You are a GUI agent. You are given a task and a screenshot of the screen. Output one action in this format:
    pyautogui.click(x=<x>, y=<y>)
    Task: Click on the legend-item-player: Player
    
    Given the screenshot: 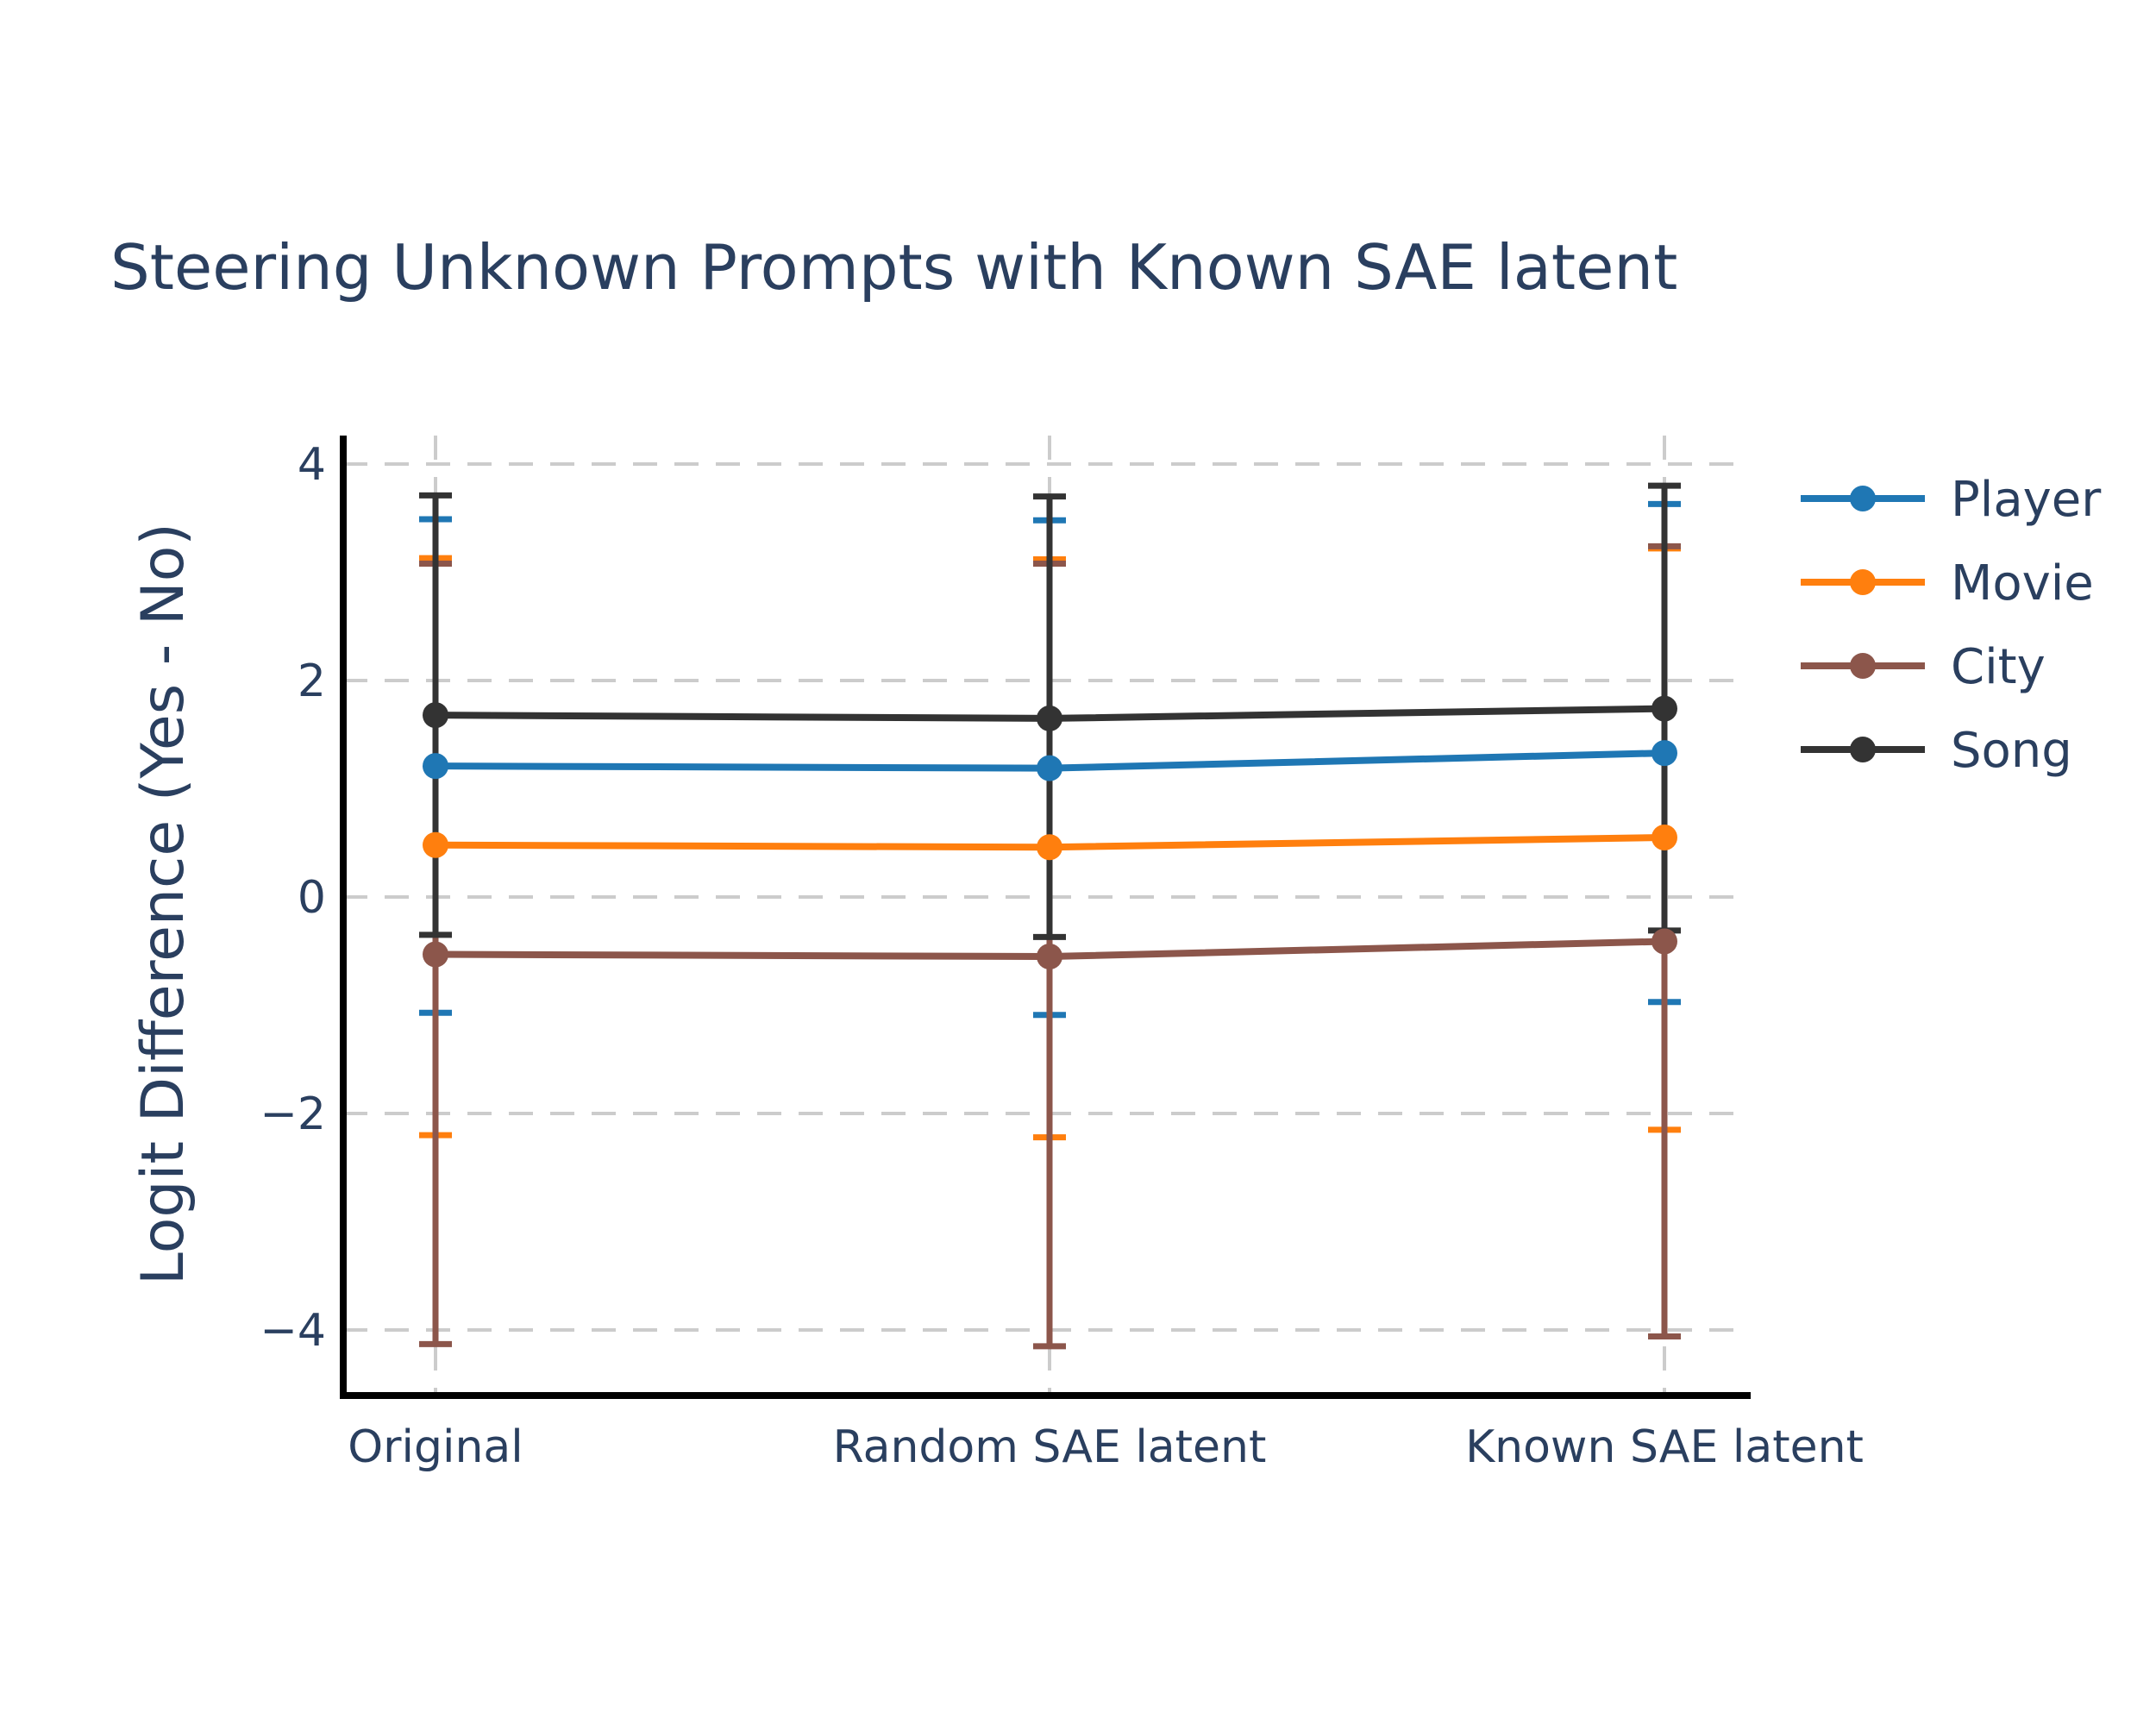 What is the action you would take?
    pyautogui.click(x=1951, y=500)
    